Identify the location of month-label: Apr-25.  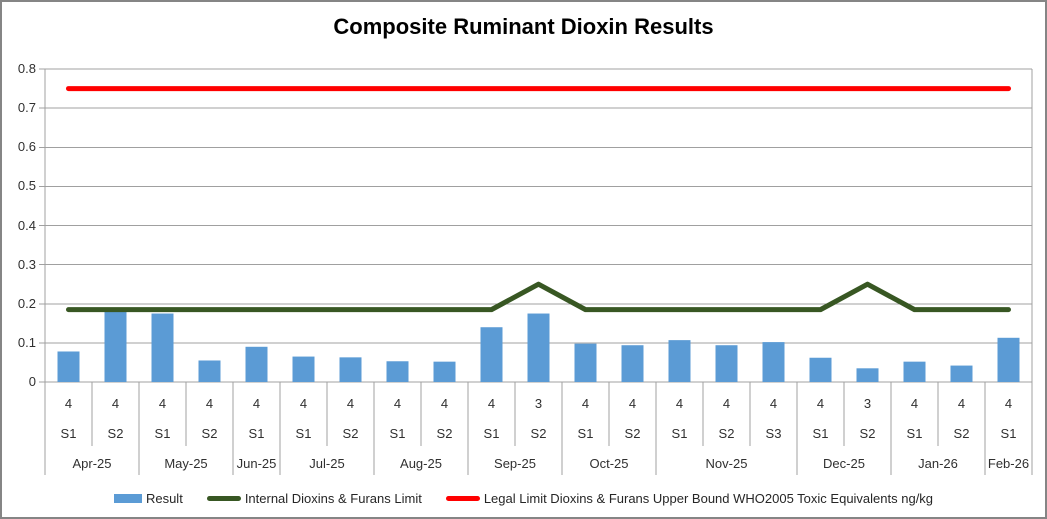
(92, 463).